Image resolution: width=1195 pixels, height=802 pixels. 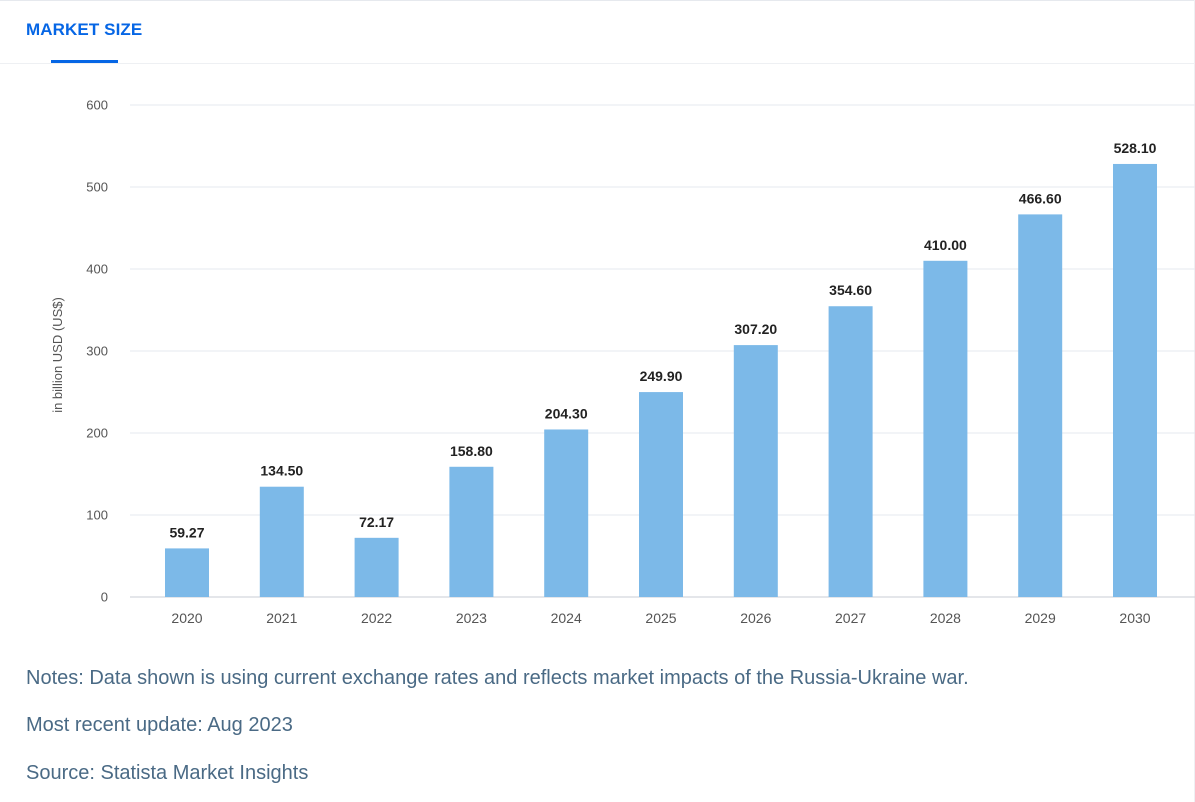 What do you see at coordinates (167, 773) in the screenshot?
I see `chart-source: Source: Statista Market Insights` at bounding box center [167, 773].